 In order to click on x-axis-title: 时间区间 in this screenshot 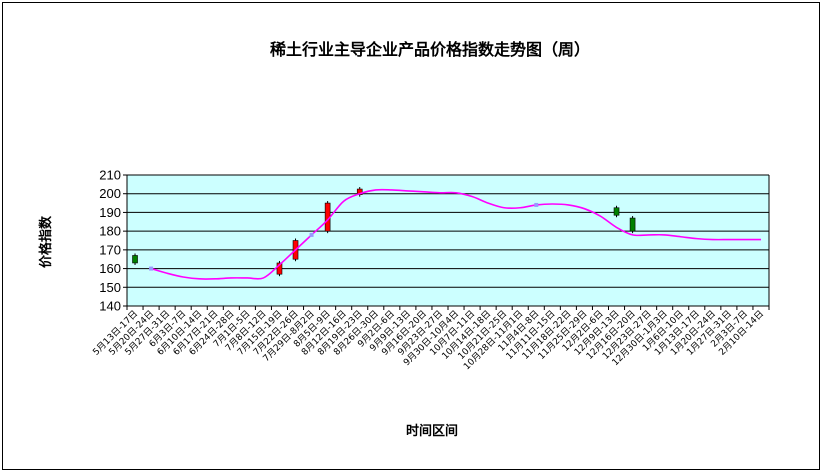, I will do `click(432, 431)`.